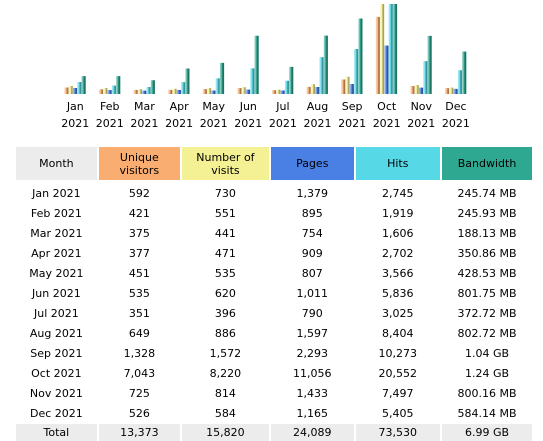  Describe the element at coordinates (139, 432) in the screenshot. I see `cell-total-unique-visitors: 13,373` at that location.